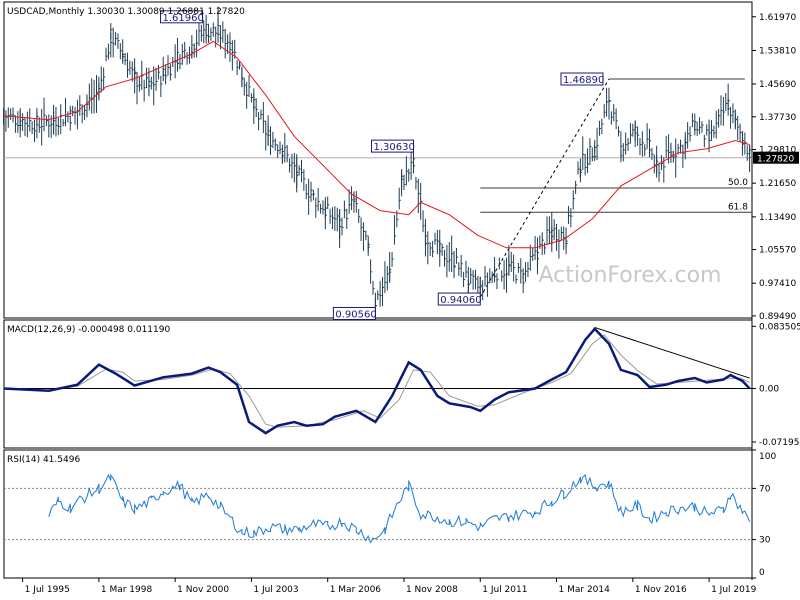  Describe the element at coordinates (777, 18) in the screenshot. I see `price-y-tick-label: 1.61970` at that location.